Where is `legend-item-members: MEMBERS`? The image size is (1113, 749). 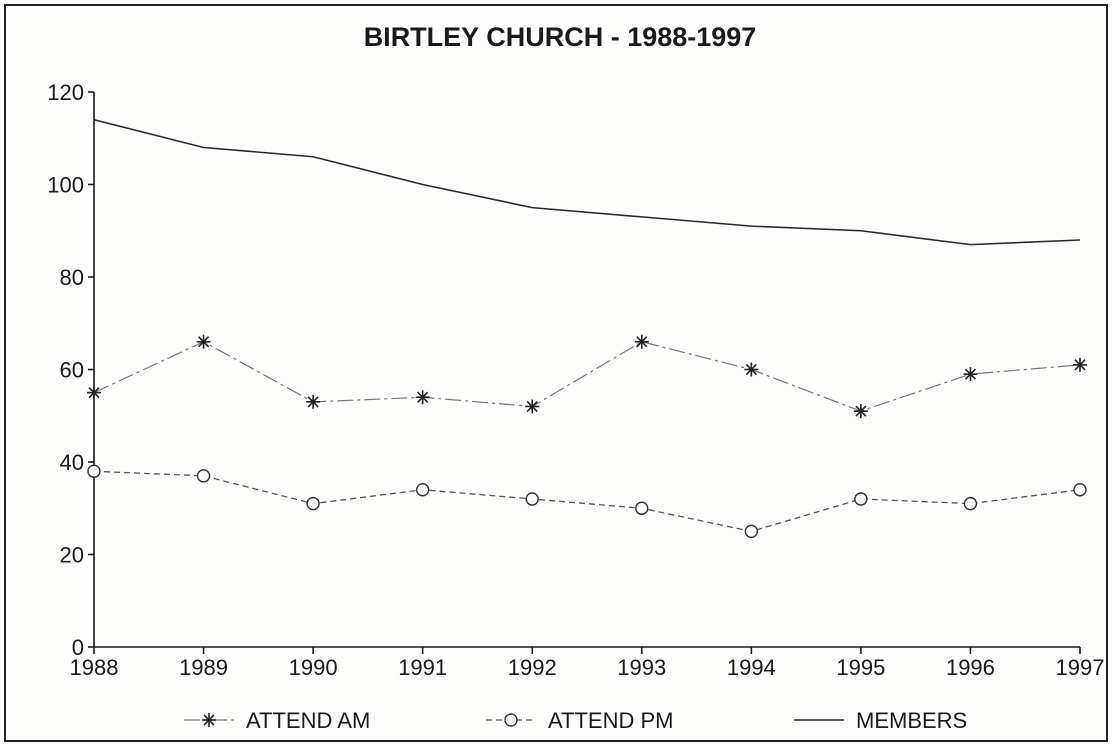
legend-item-members: MEMBERS is located at coordinates (880, 720).